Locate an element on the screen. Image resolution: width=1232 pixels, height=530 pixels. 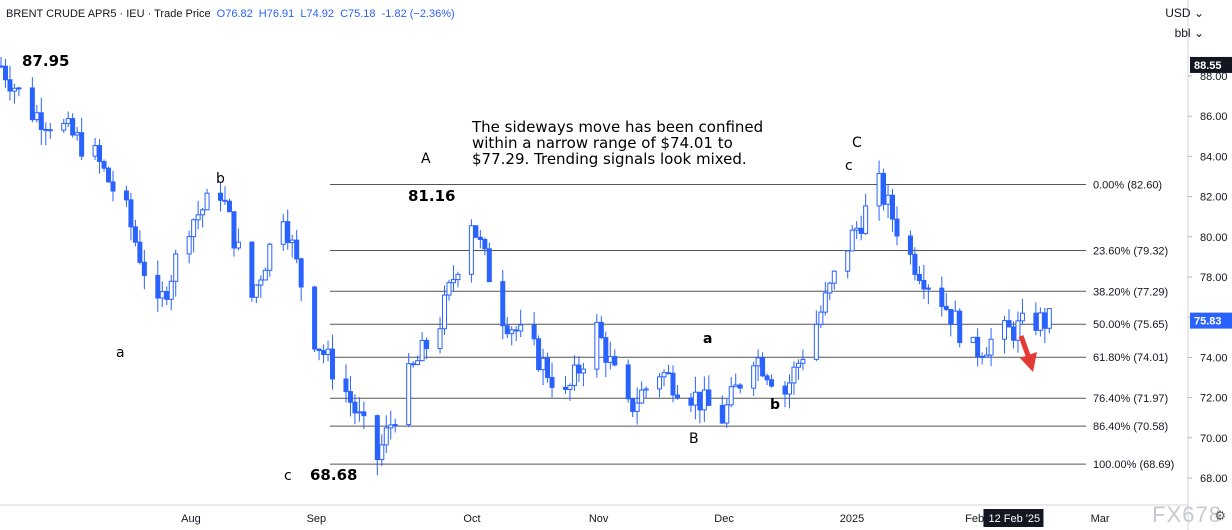
open-value: O76.82 is located at coordinates (234, 14).